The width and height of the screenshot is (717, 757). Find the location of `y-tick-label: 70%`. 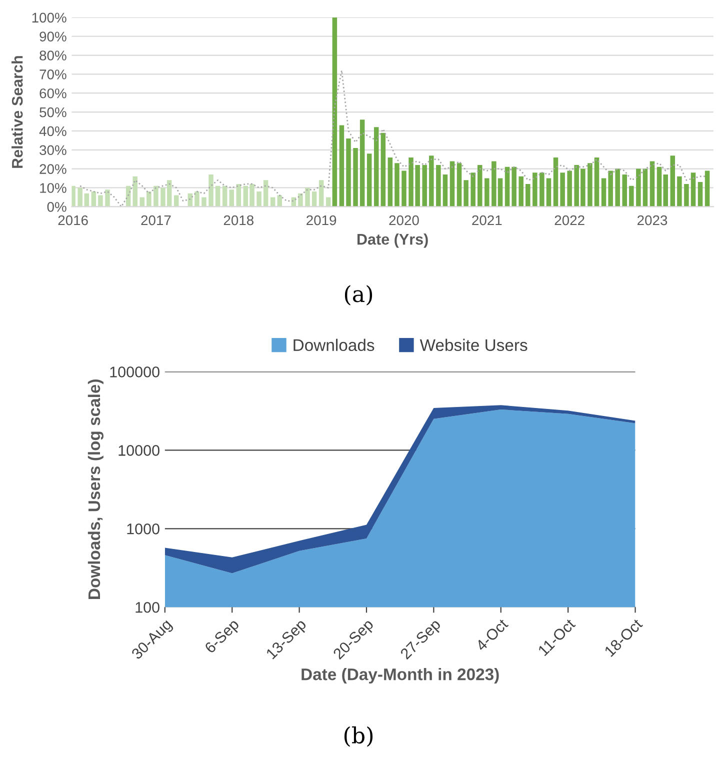

y-tick-label: 70% is located at coordinates (53, 75).